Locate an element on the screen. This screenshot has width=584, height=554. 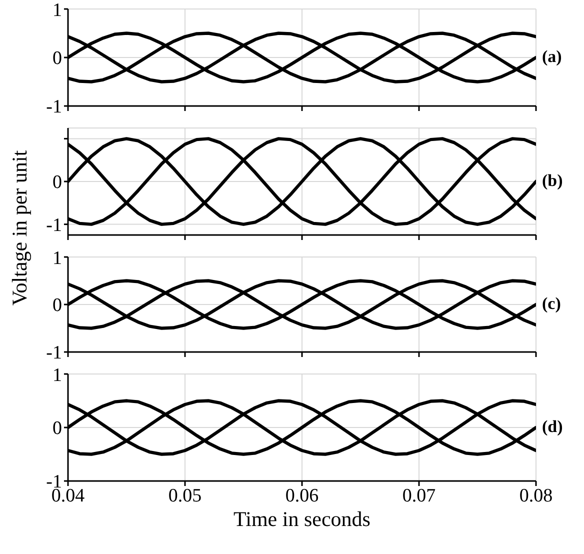
text: (d) is located at coordinates (552, 426).